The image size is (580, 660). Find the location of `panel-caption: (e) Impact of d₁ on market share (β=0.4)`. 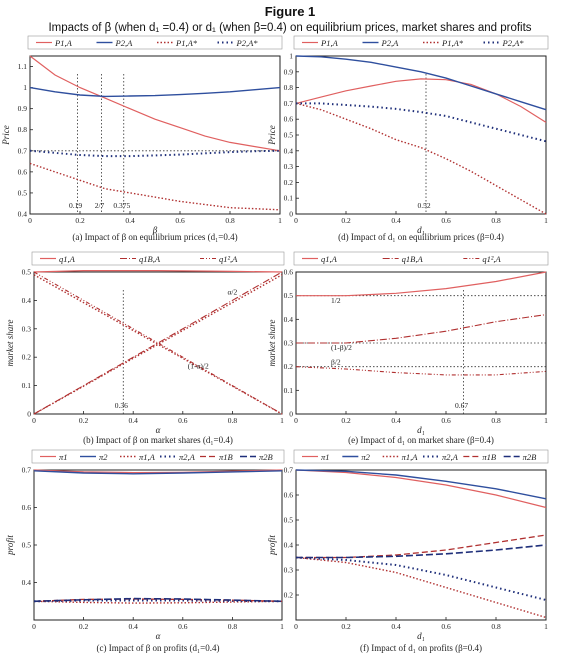

panel-caption: (e) Impact of d₁ on market share (β=0.4) is located at coordinates (421, 440).